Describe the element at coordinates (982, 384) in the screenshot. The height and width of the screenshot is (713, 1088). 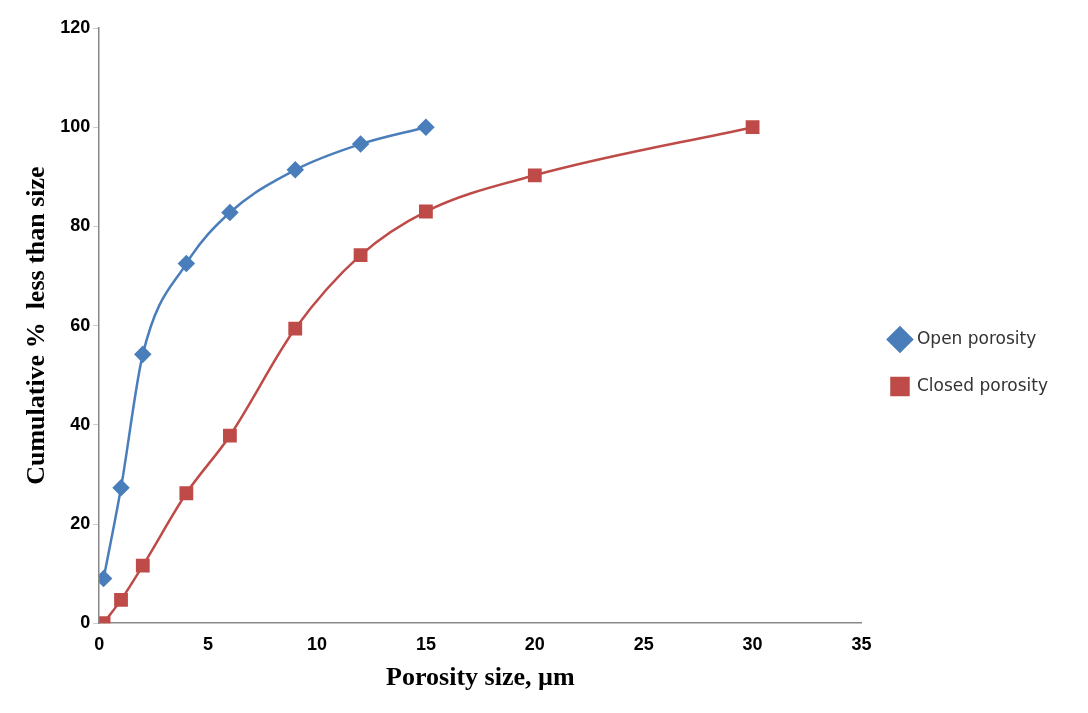
I see `legend-label: Closed porosity` at that location.